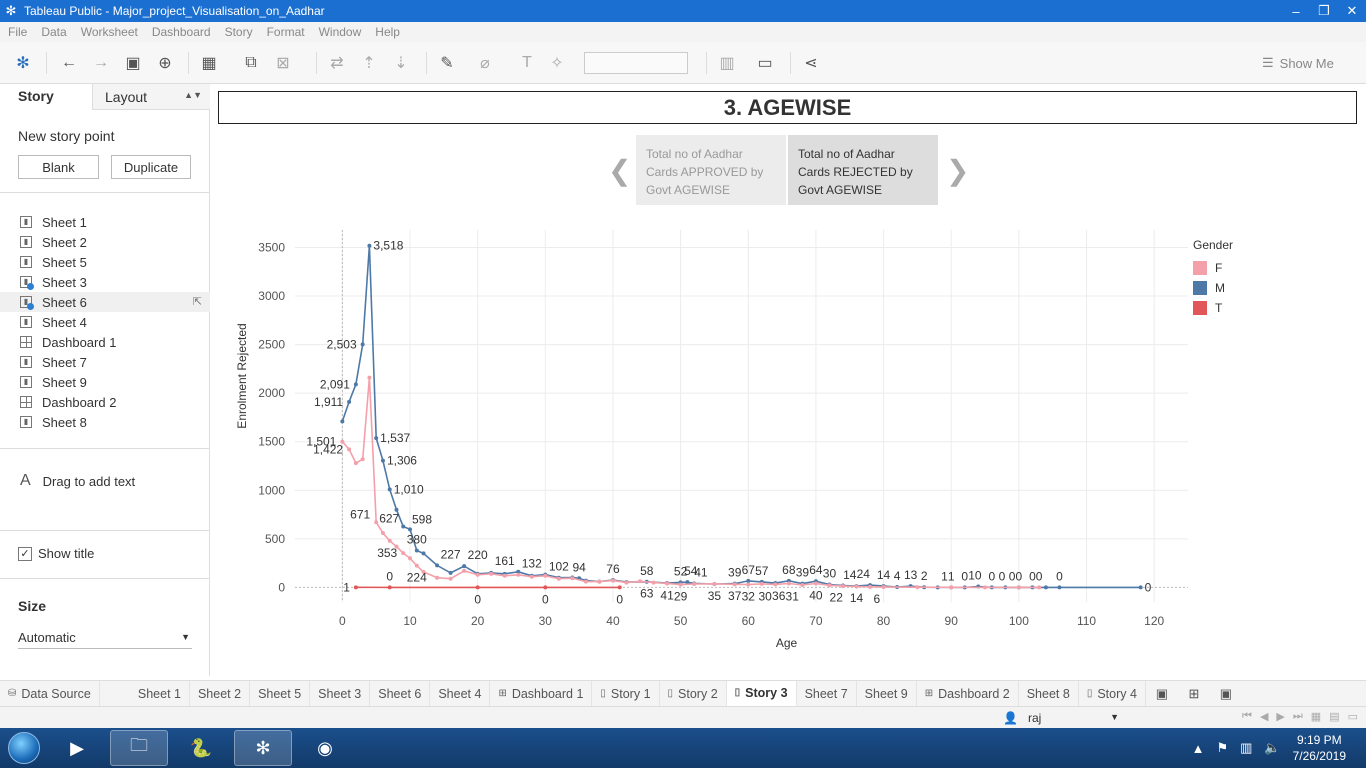  I want to click on sheet-tab: Sheet 4, so click(460, 693).